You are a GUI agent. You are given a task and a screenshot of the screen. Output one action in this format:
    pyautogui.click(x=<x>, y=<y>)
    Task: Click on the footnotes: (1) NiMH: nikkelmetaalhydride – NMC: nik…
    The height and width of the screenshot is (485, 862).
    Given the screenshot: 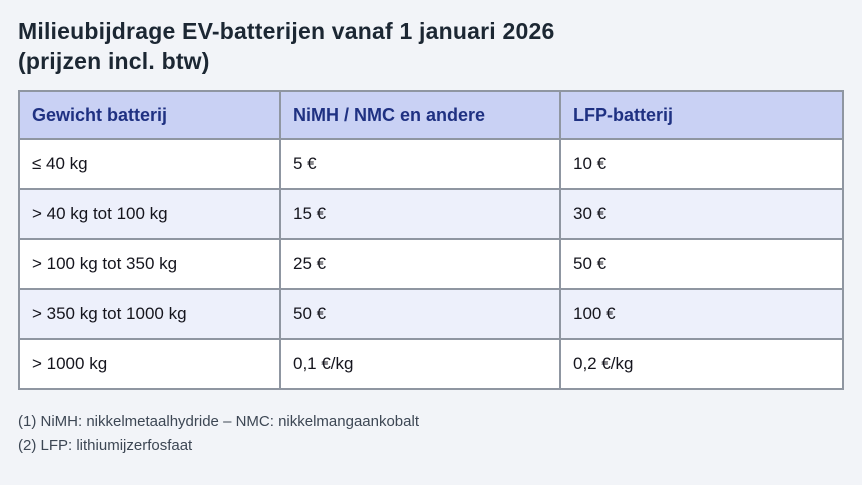 What is the action you would take?
    pyautogui.click(x=431, y=434)
    